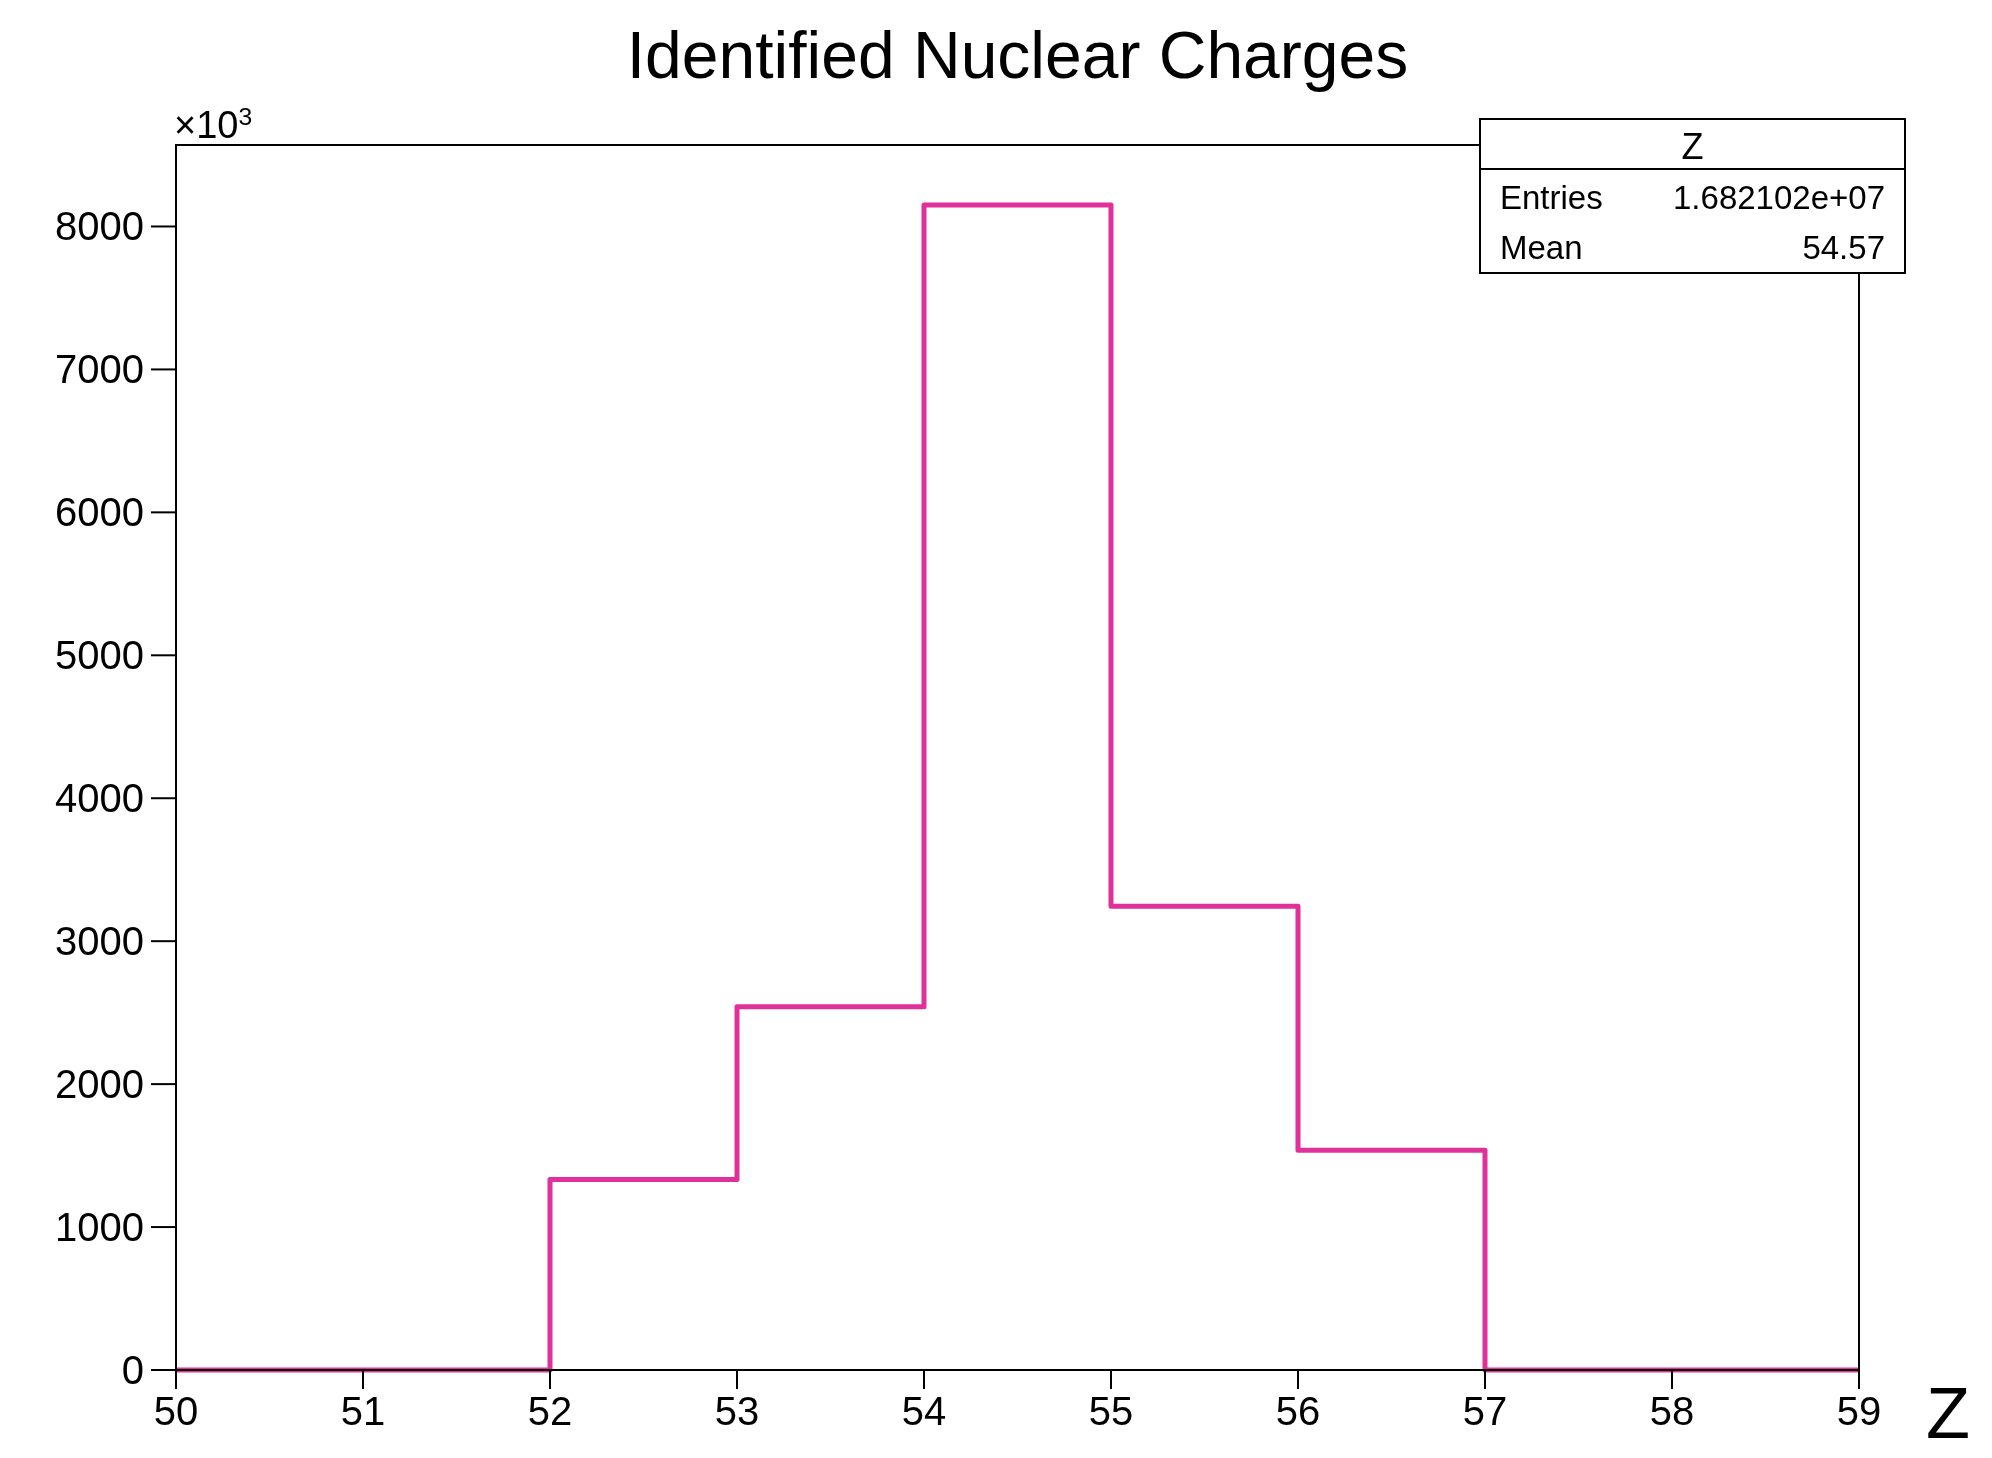 This screenshot has width=1992, height=1458. What do you see at coordinates (132, 1370) in the screenshot?
I see `y-tick-label: 0` at bounding box center [132, 1370].